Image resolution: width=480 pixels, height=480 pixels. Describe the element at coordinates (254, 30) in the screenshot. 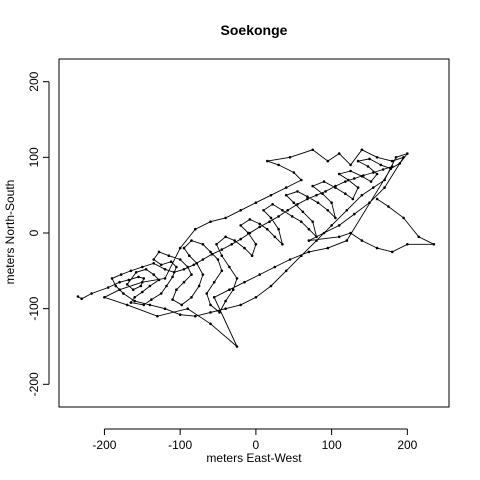

I see `chart-title: Soekonge` at that location.